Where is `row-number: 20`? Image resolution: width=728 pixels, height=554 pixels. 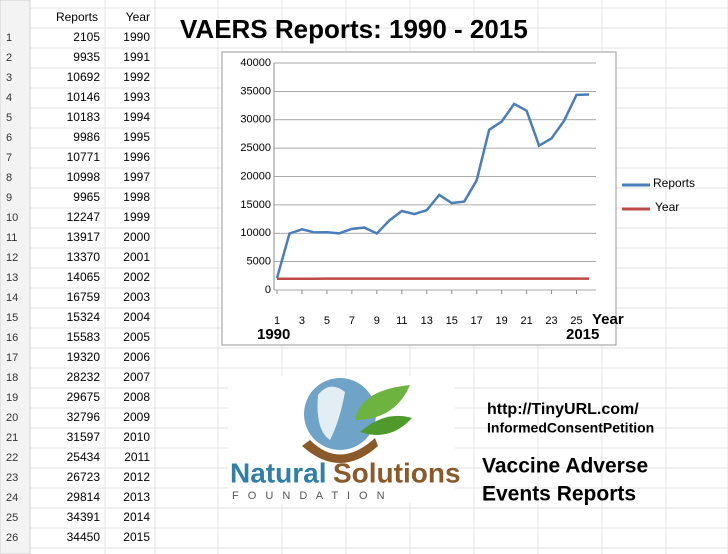
row-number: 20 is located at coordinates (12, 418).